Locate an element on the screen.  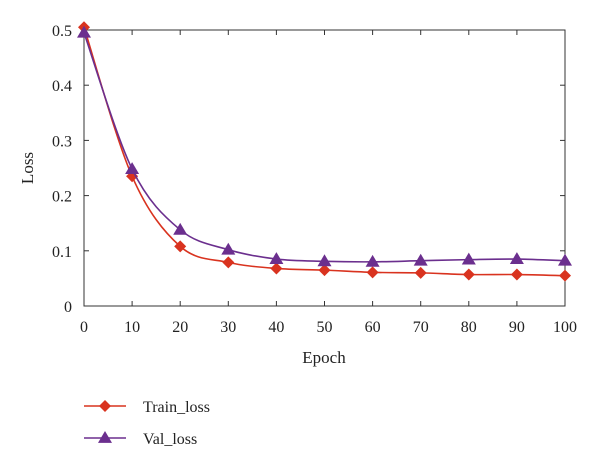
x-tick-label: 80 is located at coordinates (469, 327).